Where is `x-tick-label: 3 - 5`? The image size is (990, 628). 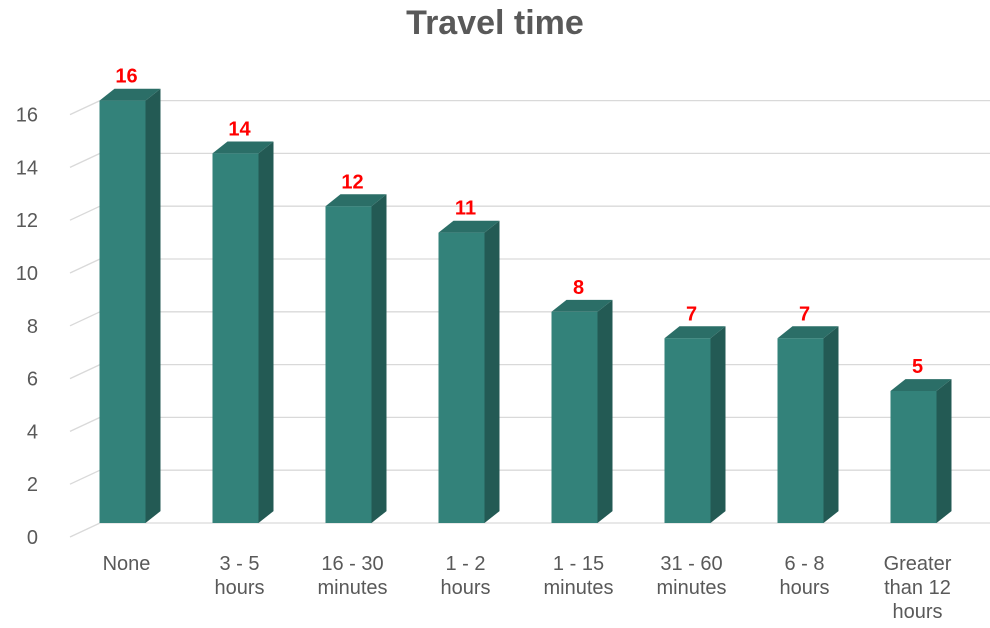 x-tick-label: 3 - 5 is located at coordinates (239, 564).